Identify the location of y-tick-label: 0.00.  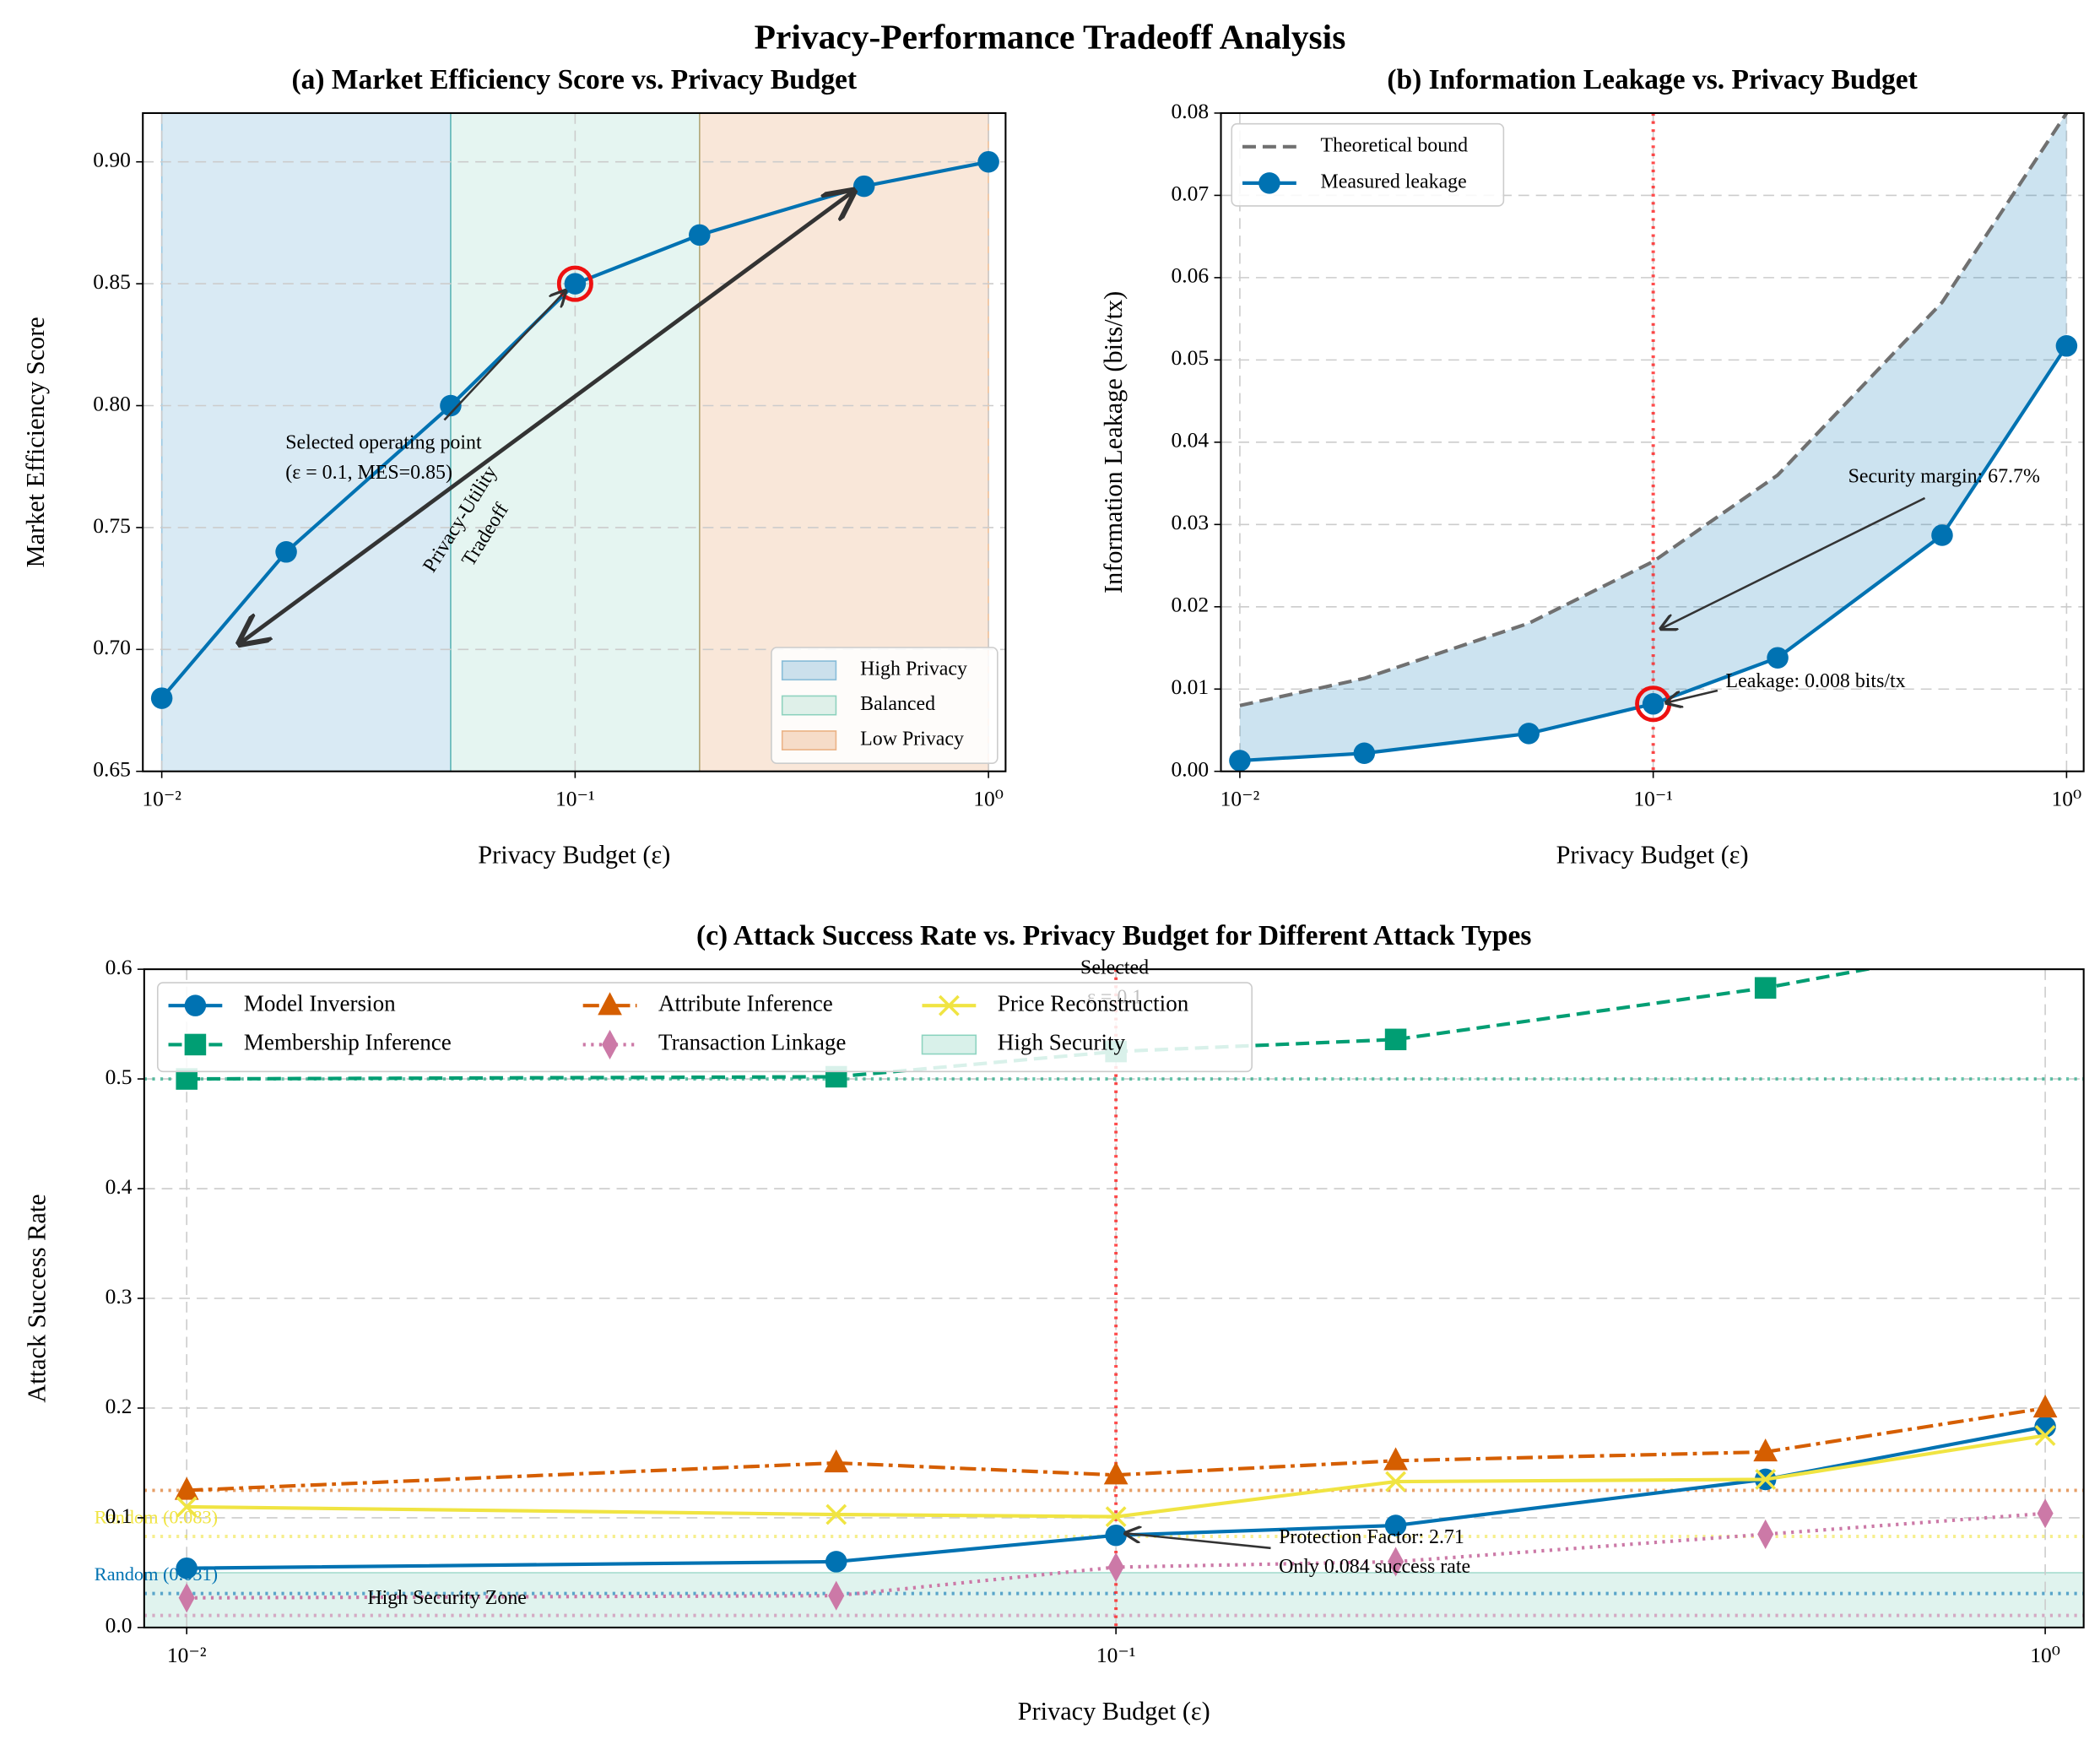
(1191, 769).